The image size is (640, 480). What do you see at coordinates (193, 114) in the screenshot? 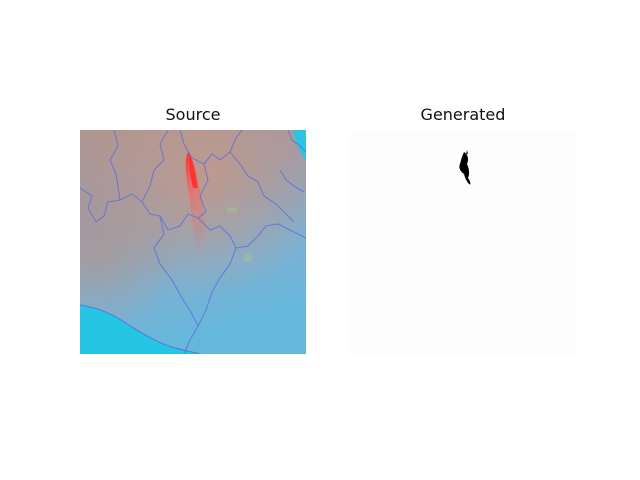
I see `source-panel-title: Source` at bounding box center [193, 114].